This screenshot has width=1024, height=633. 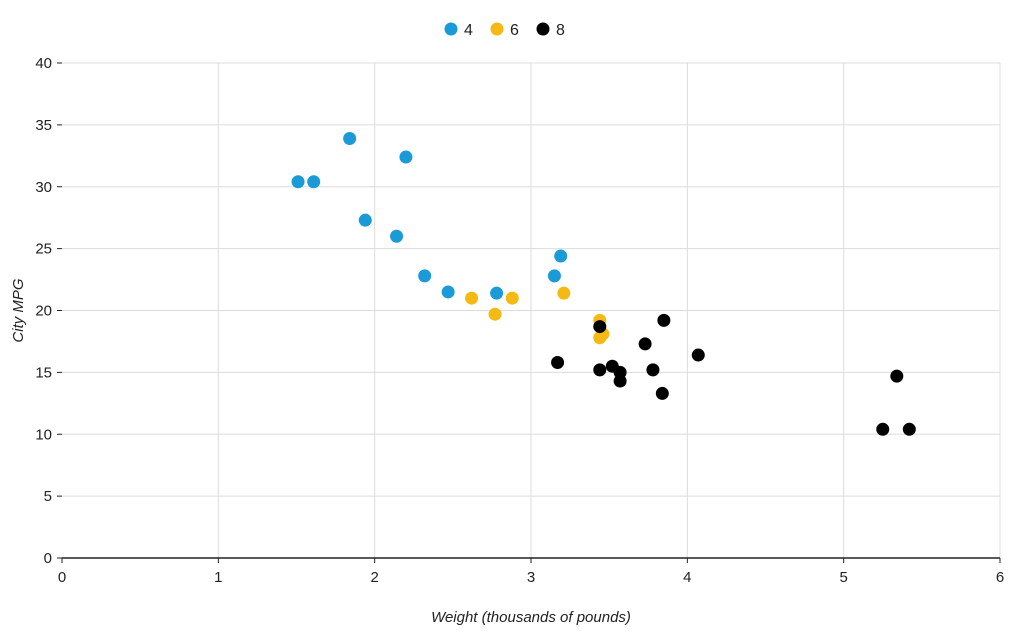 What do you see at coordinates (531, 617) in the screenshot?
I see `x-axis-title: Weight (thousands of pounds)` at bounding box center [531, 617].